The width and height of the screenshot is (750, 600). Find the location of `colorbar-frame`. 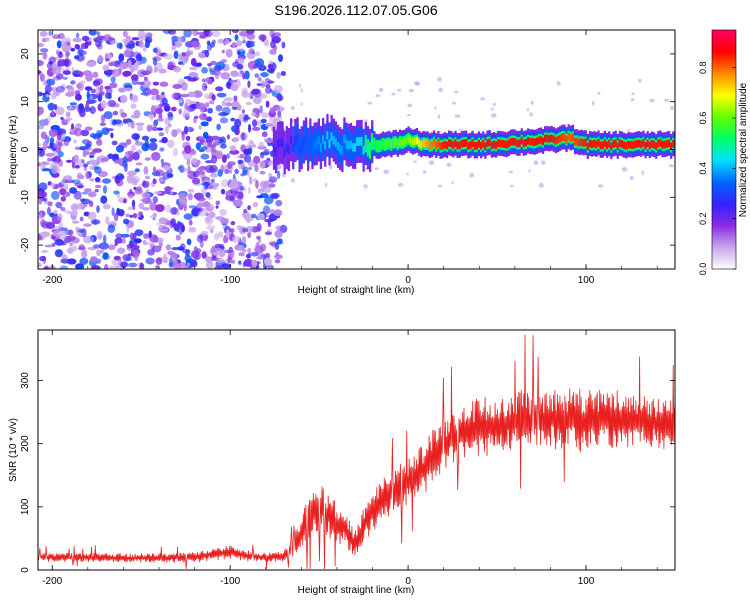

colorbar-frame is located at coordinates (724, 149).